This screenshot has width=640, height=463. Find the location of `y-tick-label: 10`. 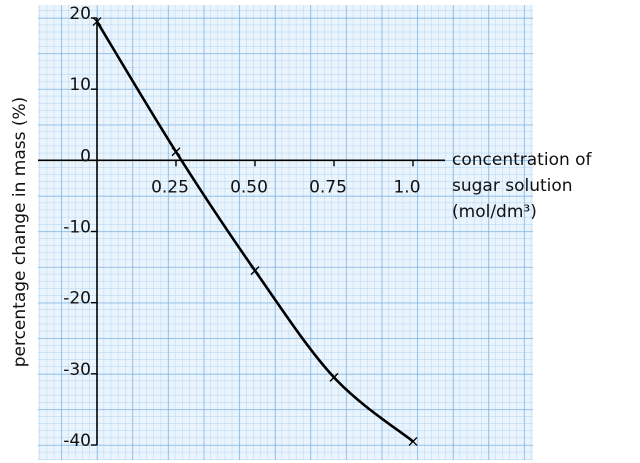

y-tick-label: 10 is located at coordinates (80, 85).